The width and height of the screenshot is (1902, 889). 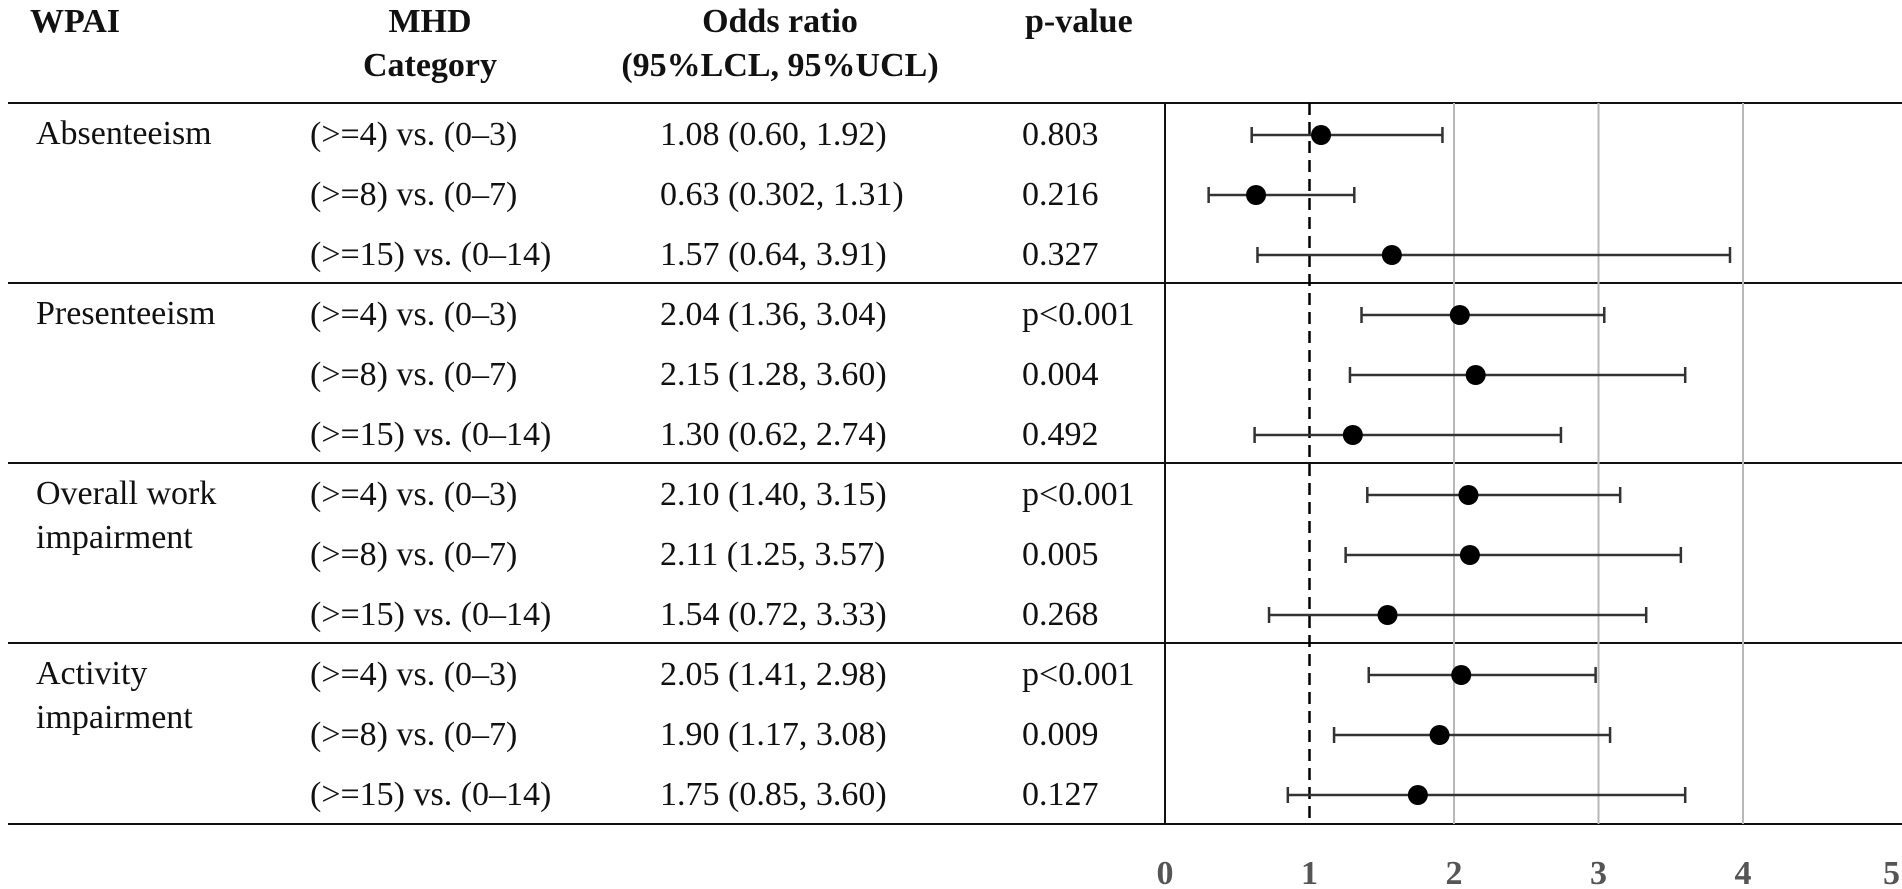 What do you see at coordinates (782, 194) in the screenshot?
I see `odds-ratio-cell: 0.63 (0.302, 1.31)` at bounding box center [782, 194].